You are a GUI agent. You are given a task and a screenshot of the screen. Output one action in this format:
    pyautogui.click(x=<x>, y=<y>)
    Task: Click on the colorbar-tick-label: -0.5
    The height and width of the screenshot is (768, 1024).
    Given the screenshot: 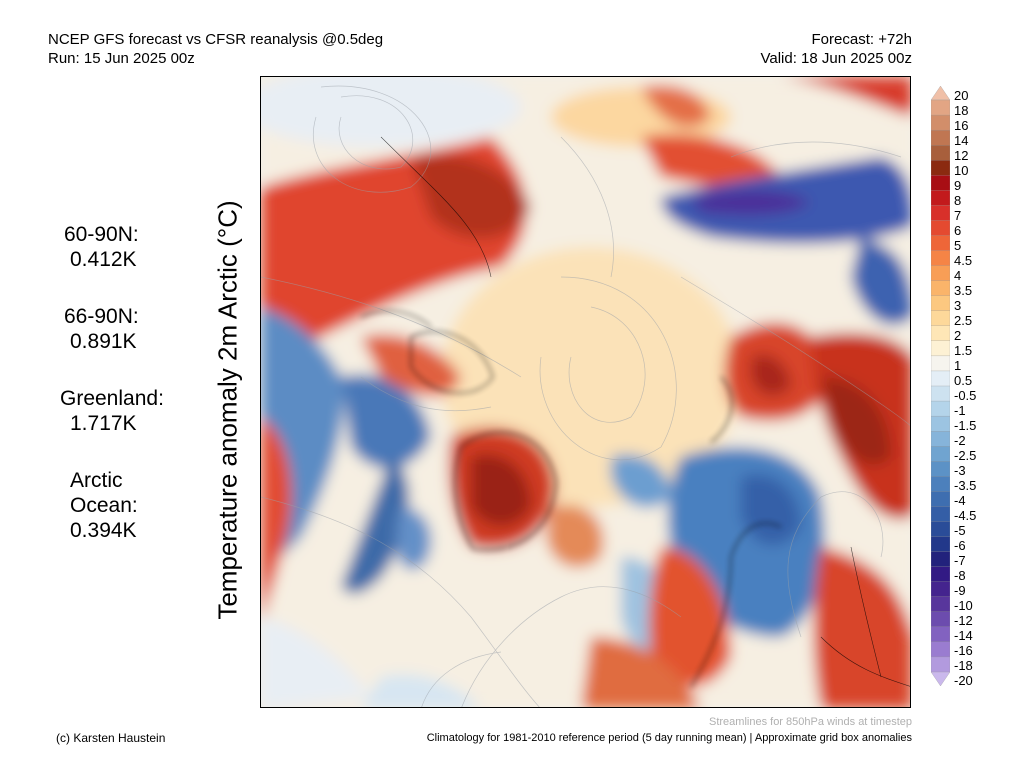 What is the action you would take?
    pyautogui.click(x=965, y=395)
    